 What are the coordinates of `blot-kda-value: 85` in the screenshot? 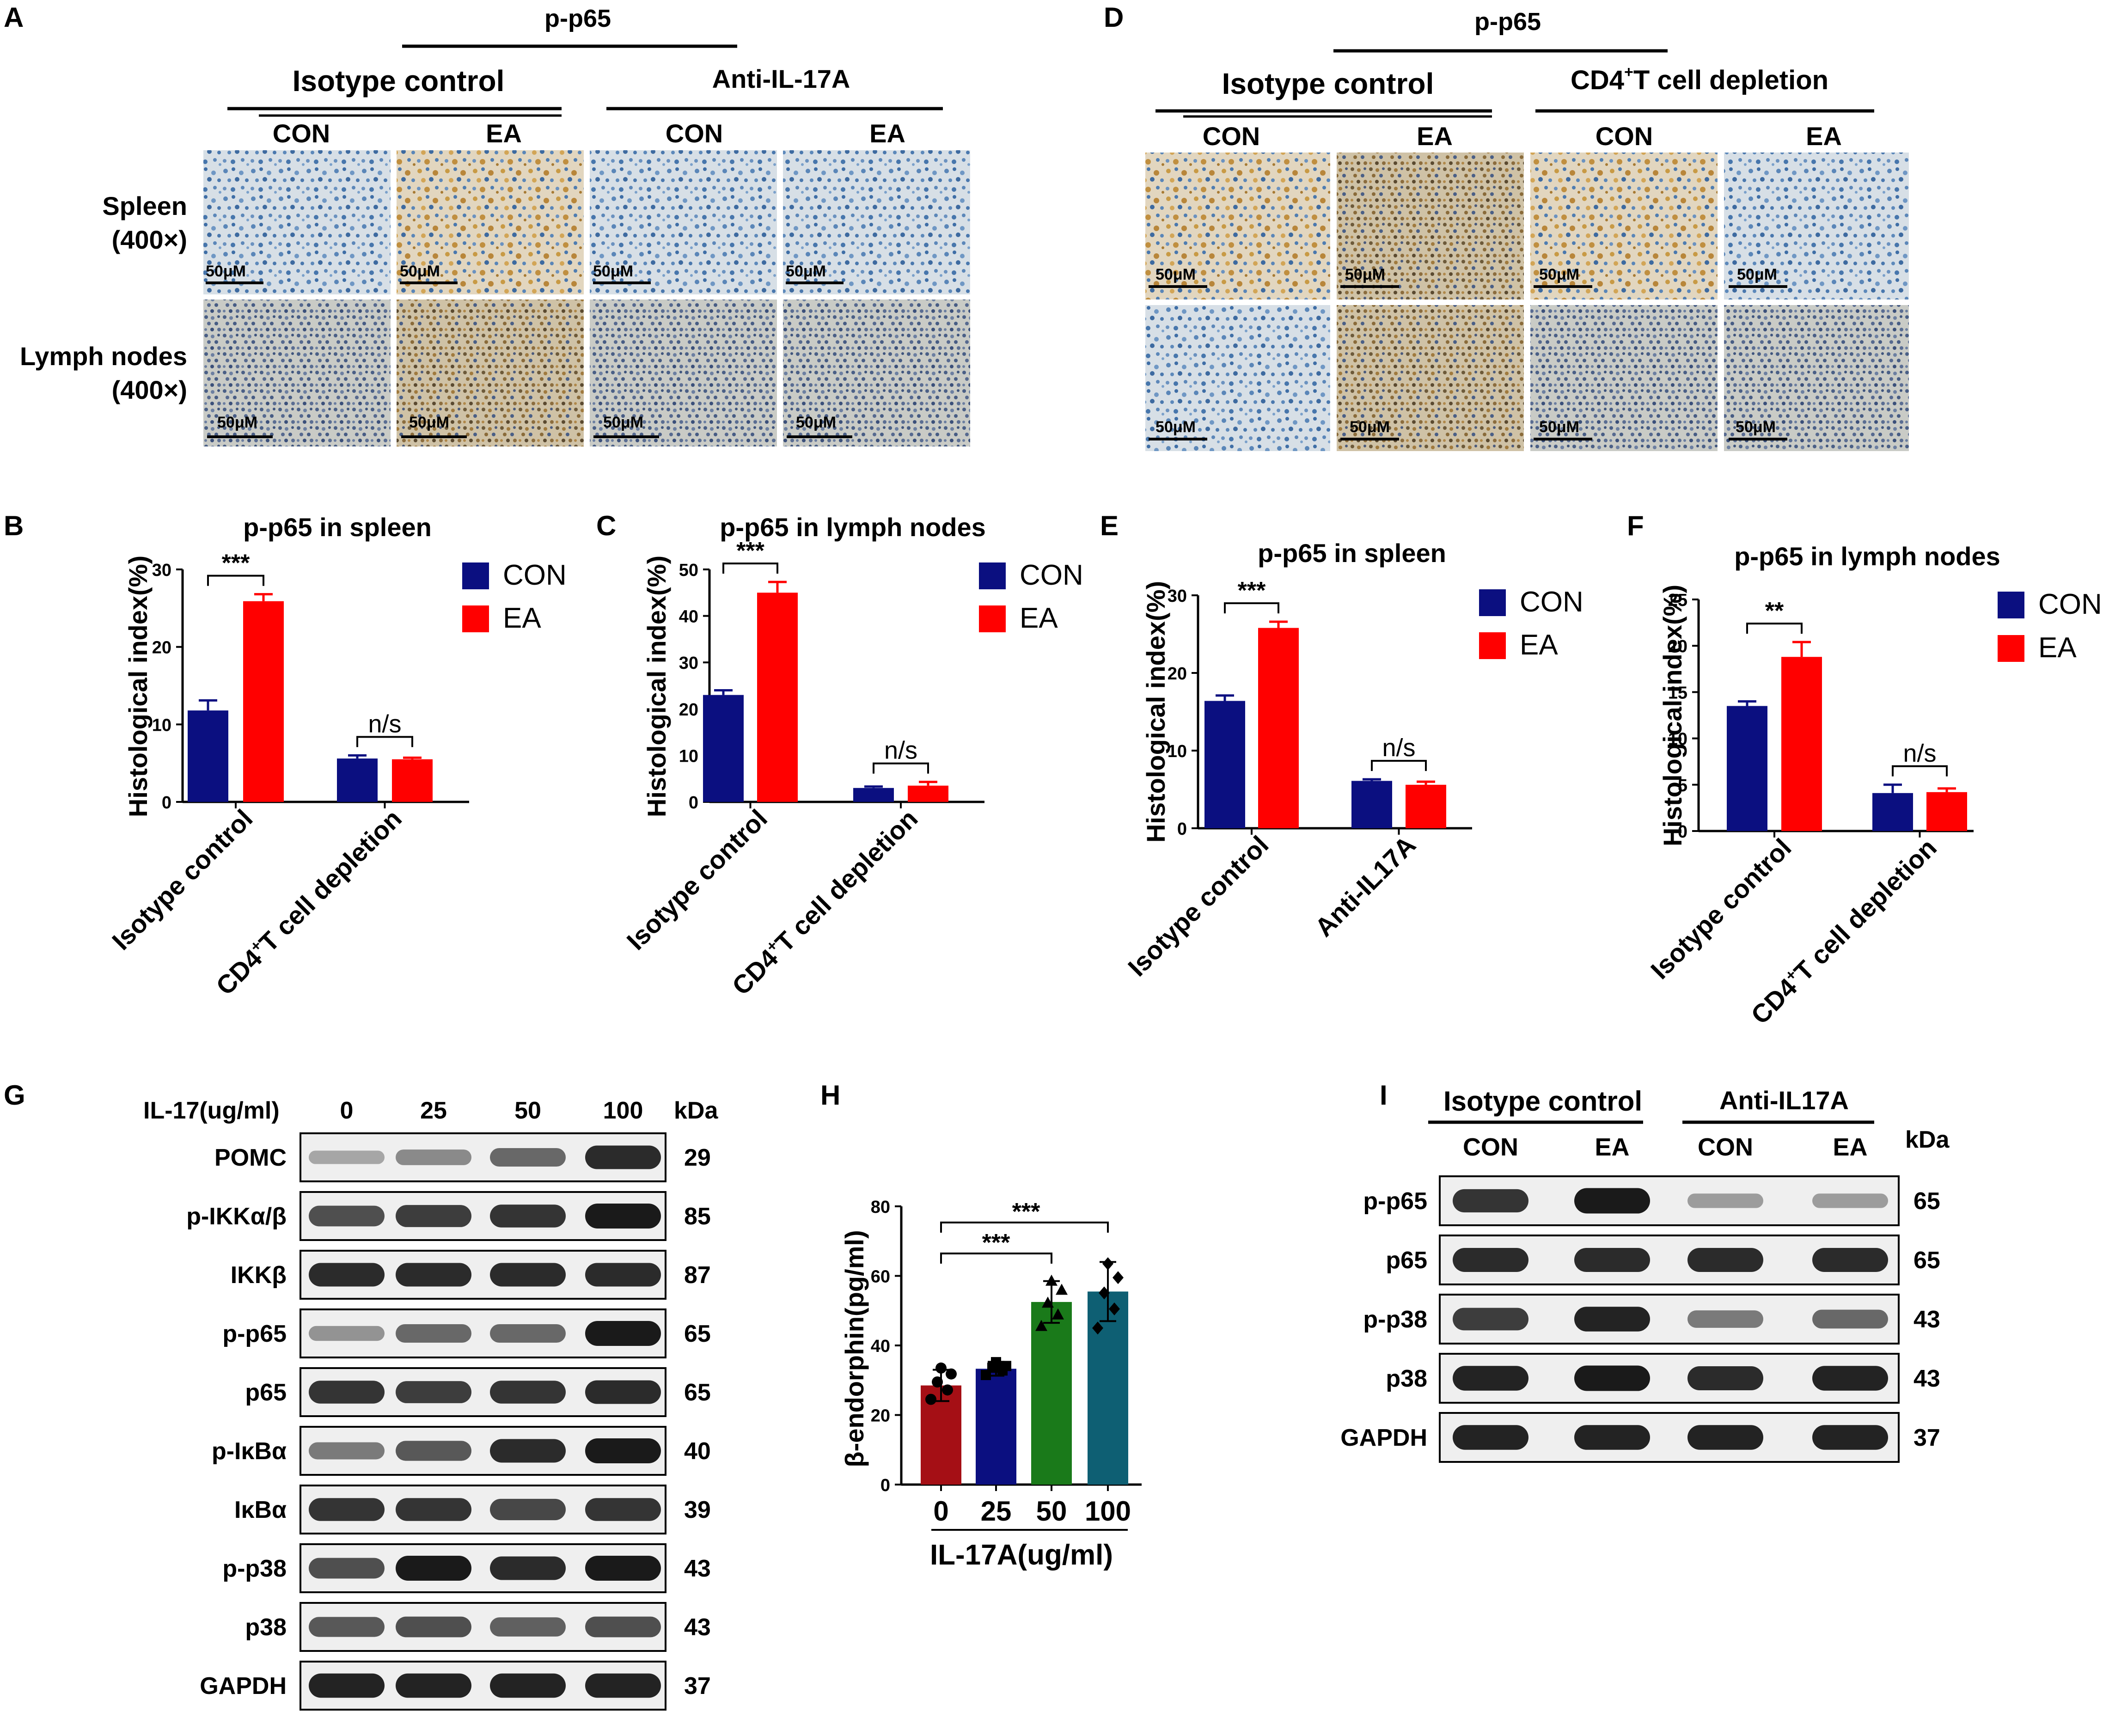 It's located at (698, 1216).